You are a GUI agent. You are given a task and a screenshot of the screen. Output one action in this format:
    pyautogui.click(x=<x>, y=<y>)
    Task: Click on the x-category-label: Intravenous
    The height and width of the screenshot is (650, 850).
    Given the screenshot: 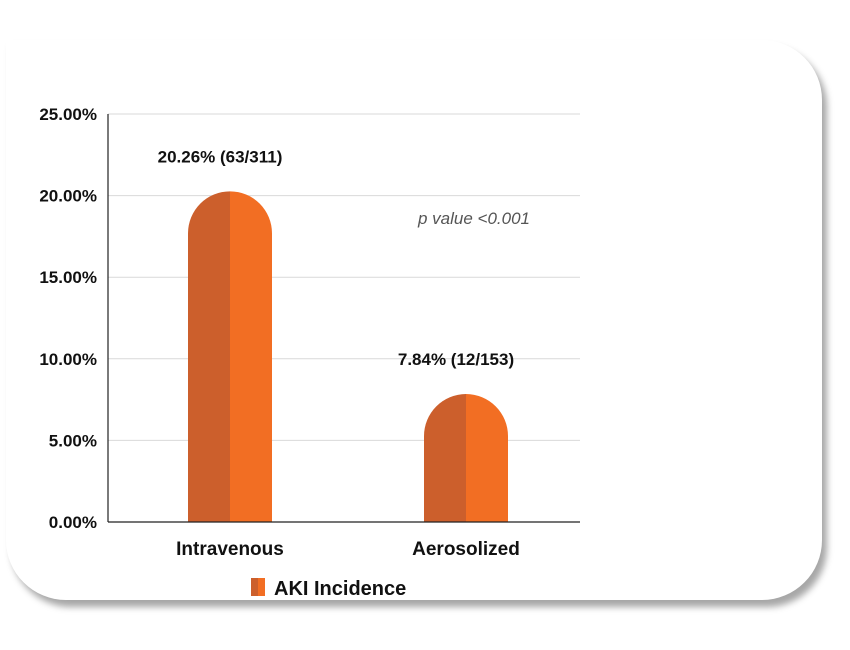 What is the action you would take?
    pyautogui.click(x=230, y=549)
    